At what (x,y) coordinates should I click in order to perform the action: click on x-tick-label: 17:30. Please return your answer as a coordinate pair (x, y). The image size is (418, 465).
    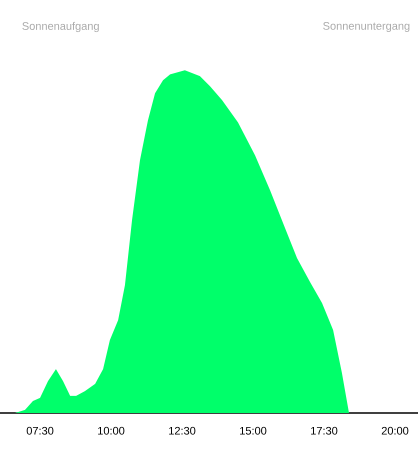
    Looking at the image, I should click on (324, 430).